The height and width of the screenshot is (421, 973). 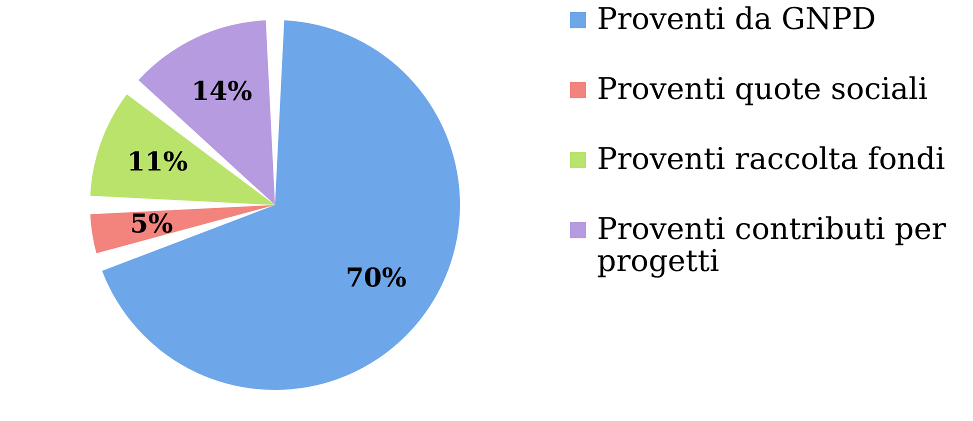 I want to click on legend-label: Proventi da GNPD, so click(x=736, y=19).